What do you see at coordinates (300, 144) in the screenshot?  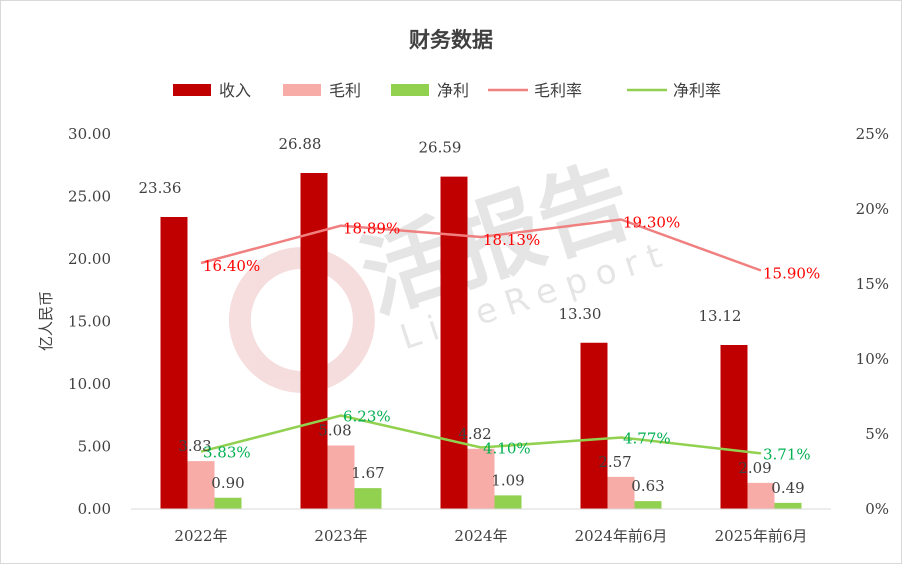 I see `data-label: 26.88` at bounding box center [300, 144].